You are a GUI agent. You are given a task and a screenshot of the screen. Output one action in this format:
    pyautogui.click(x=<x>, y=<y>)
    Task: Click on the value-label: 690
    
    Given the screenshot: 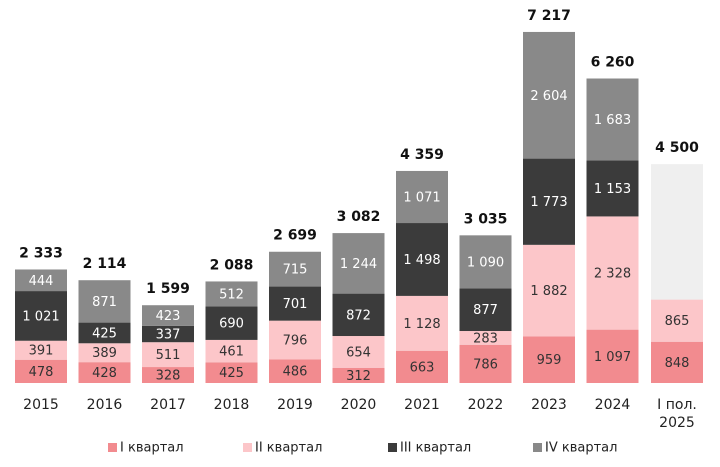 What is the action you would take?
    pyautogui.click(x=231, y=324)
    